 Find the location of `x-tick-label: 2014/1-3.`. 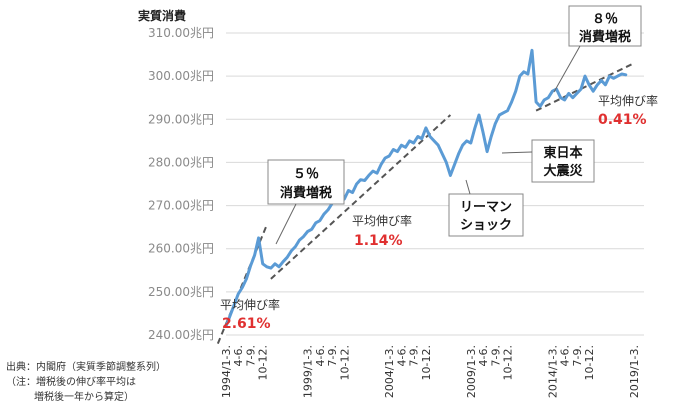

x-tick-label: 2014/1-3. is located at coordinates (552, 371).